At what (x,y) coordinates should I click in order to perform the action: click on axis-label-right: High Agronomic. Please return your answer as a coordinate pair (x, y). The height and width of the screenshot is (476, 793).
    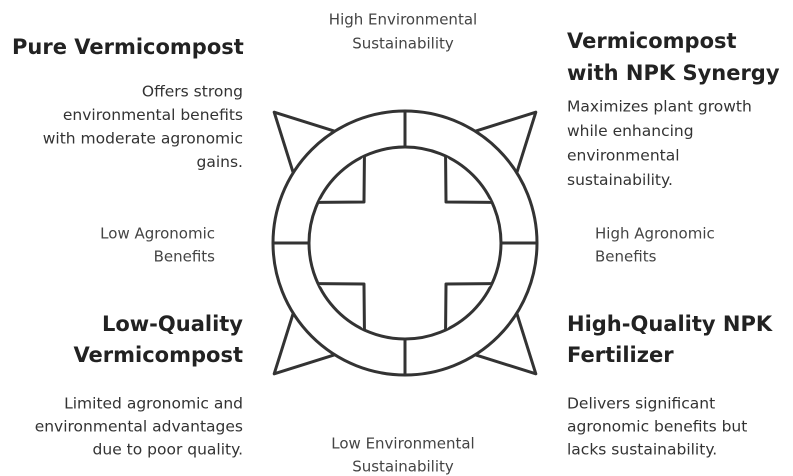
    Looking at the image, I should click on (655, 234).